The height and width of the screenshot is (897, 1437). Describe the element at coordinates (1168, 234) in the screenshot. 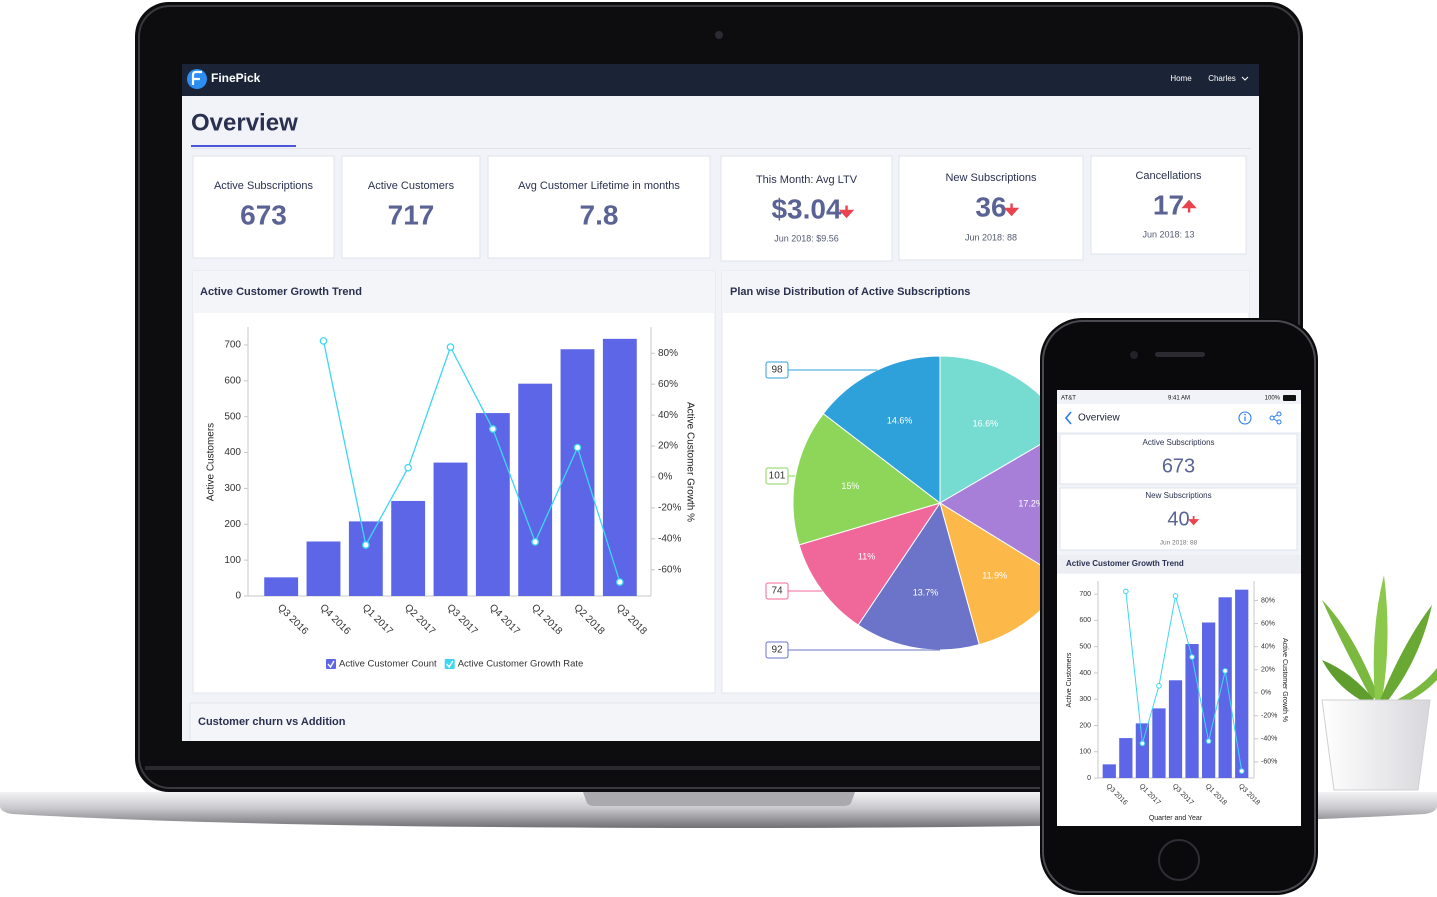

I see `kpi-note: Jun 2018: 13` at that location.